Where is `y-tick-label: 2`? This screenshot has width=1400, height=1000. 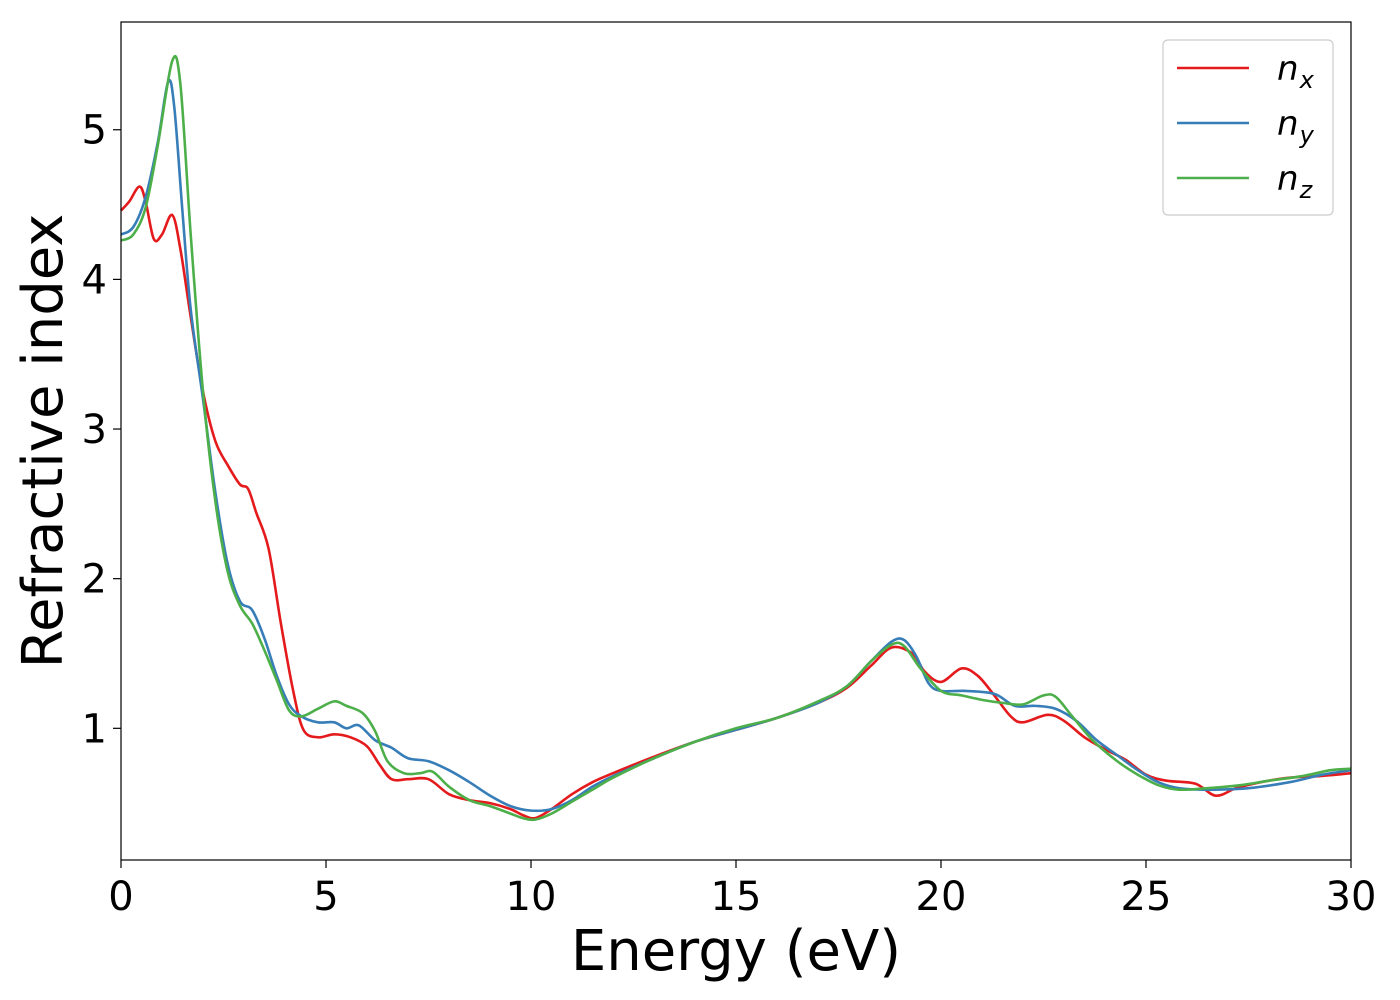
y-tick-label: 2 is located at coordinates (94, 580).